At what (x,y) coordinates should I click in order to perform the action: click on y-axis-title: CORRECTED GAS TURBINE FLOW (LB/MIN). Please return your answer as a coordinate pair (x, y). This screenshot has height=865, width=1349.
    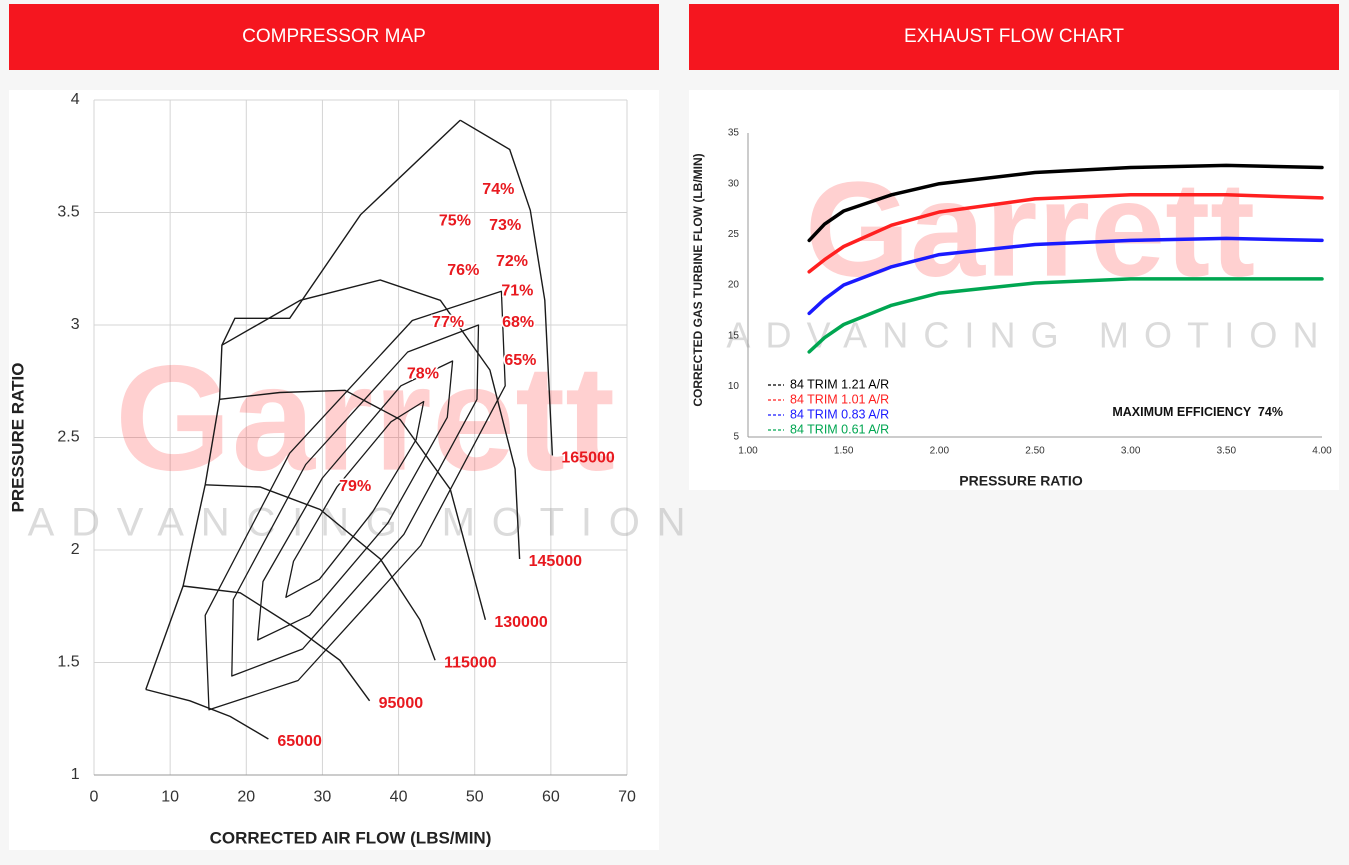
    Looking at the image, I should click on (698, 279).